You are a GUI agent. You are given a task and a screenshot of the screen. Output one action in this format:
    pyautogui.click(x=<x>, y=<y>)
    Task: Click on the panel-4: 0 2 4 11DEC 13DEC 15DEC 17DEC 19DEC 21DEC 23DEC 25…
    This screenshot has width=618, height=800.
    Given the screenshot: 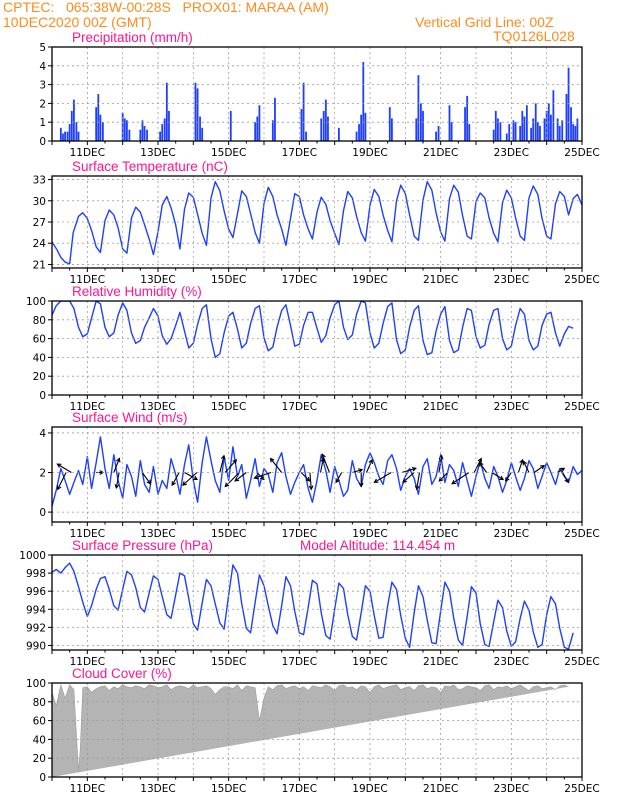 What is the action you would take?
    pyautogui.click(x=319, y=475)
    